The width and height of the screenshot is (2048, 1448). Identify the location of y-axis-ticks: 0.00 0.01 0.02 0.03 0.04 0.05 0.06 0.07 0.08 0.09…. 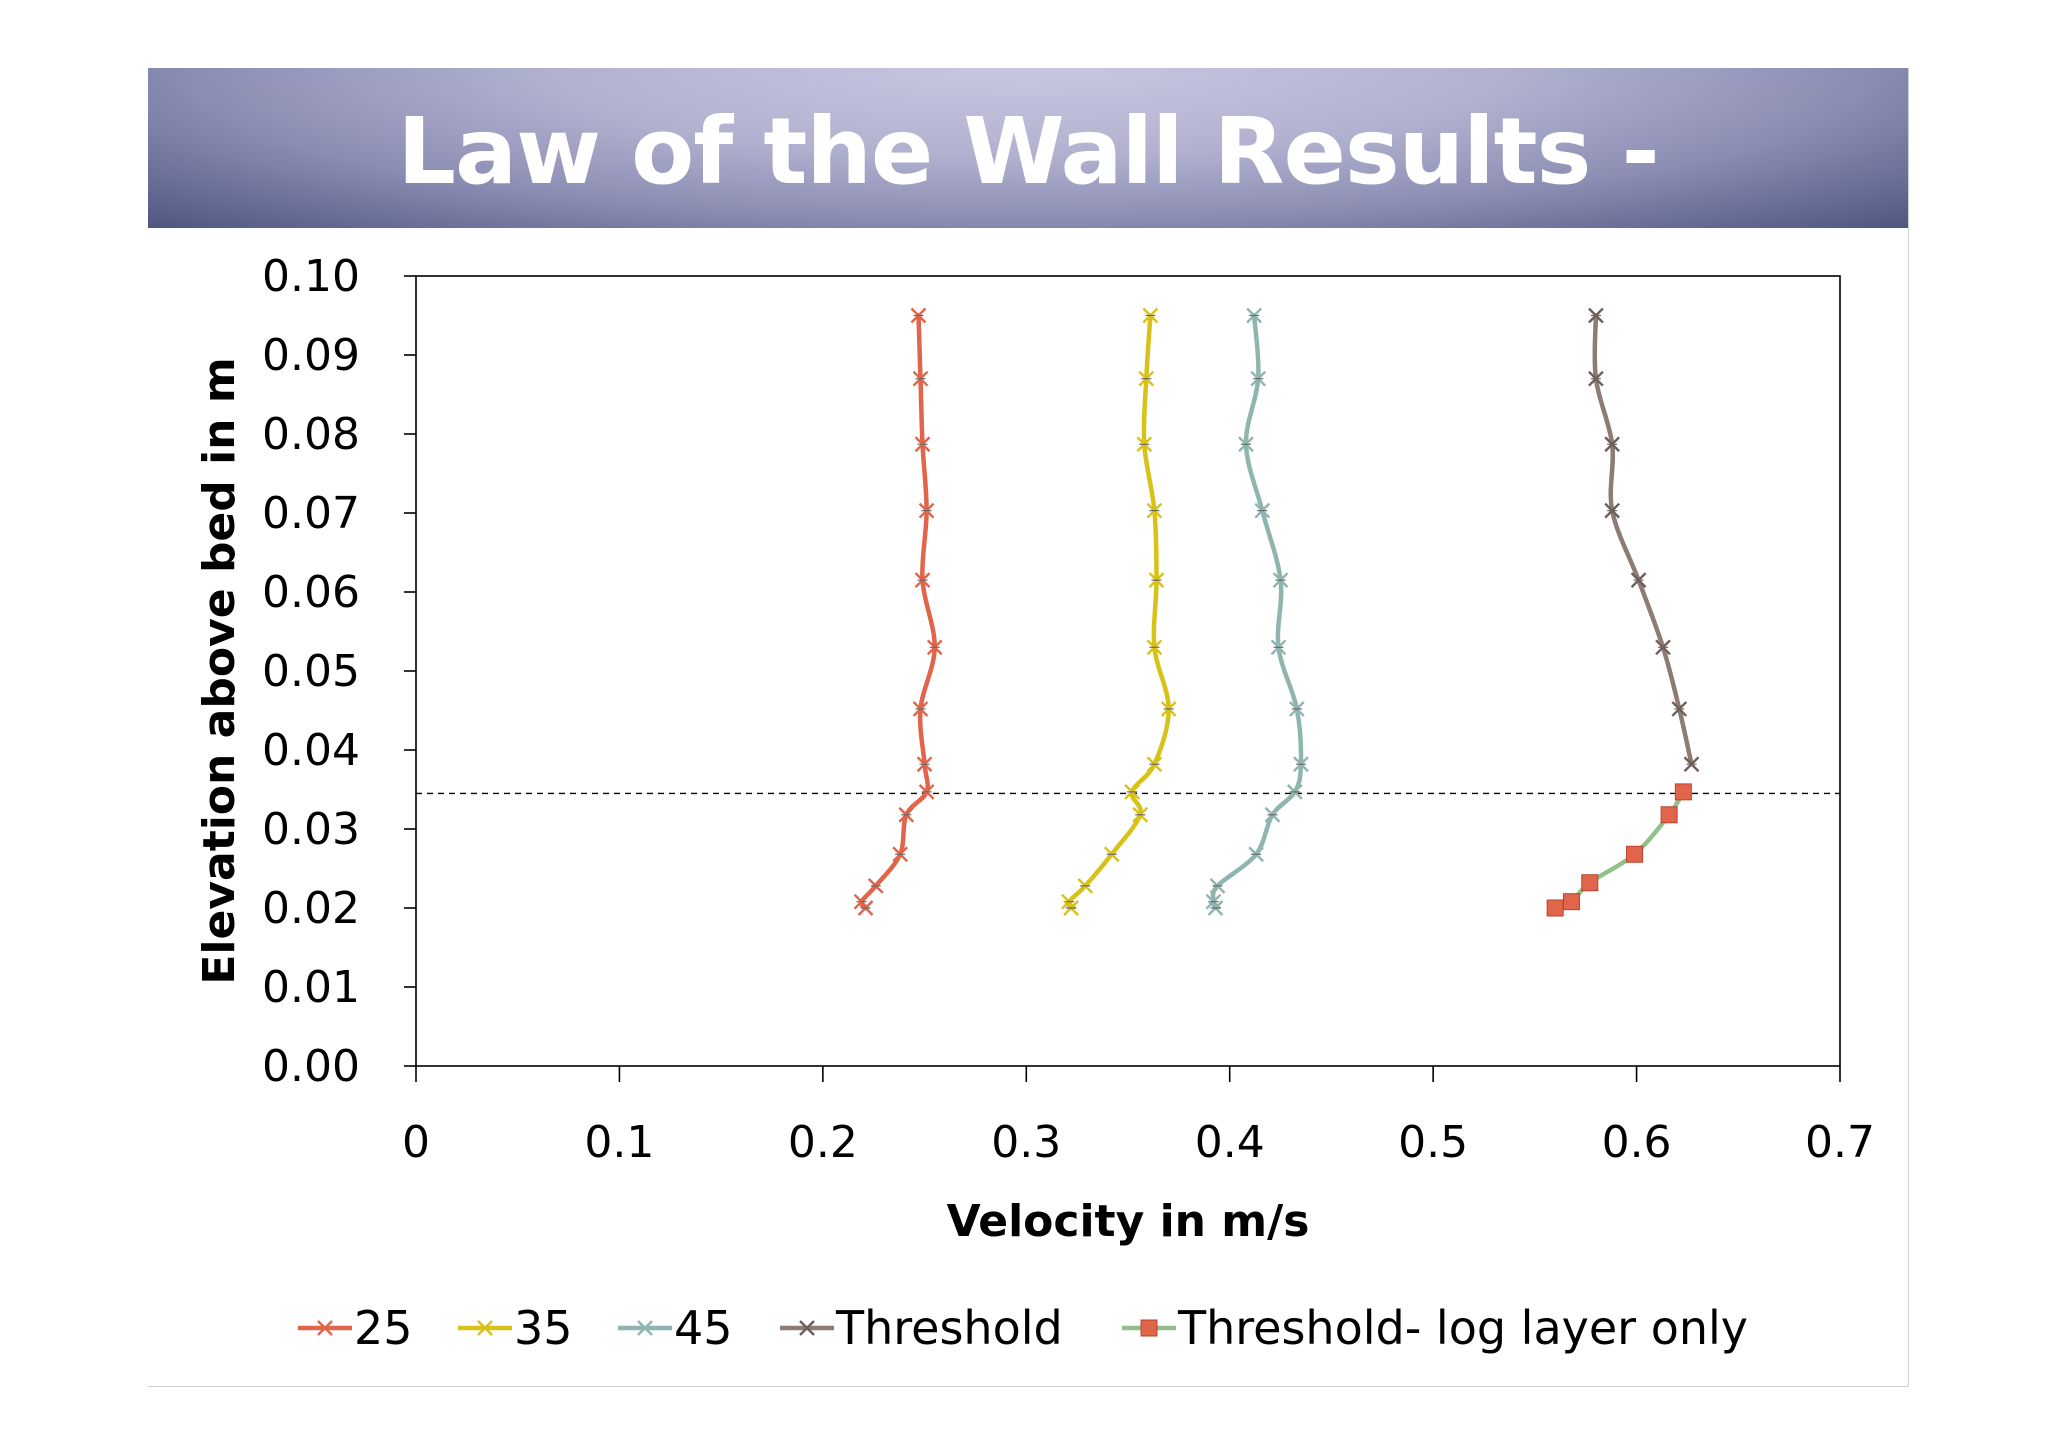
(339, 671).